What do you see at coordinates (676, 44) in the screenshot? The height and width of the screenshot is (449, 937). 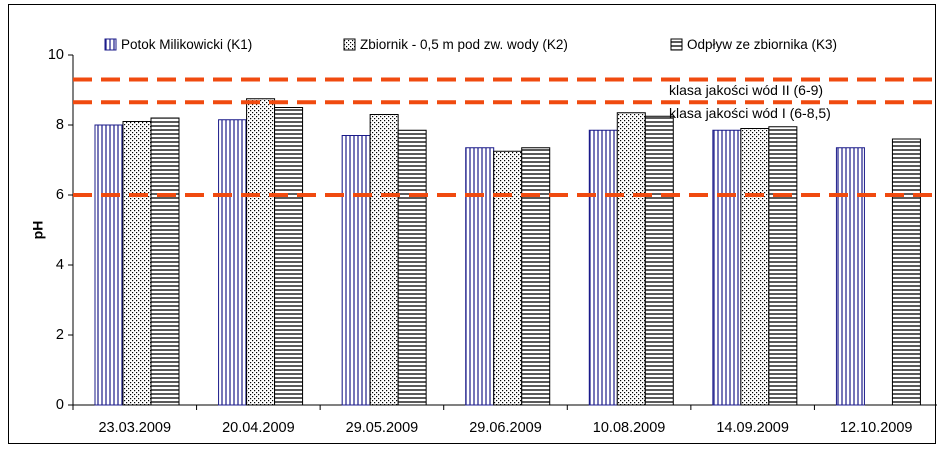 I see `legend-swatch-k3` at bounding box center [676, 44].